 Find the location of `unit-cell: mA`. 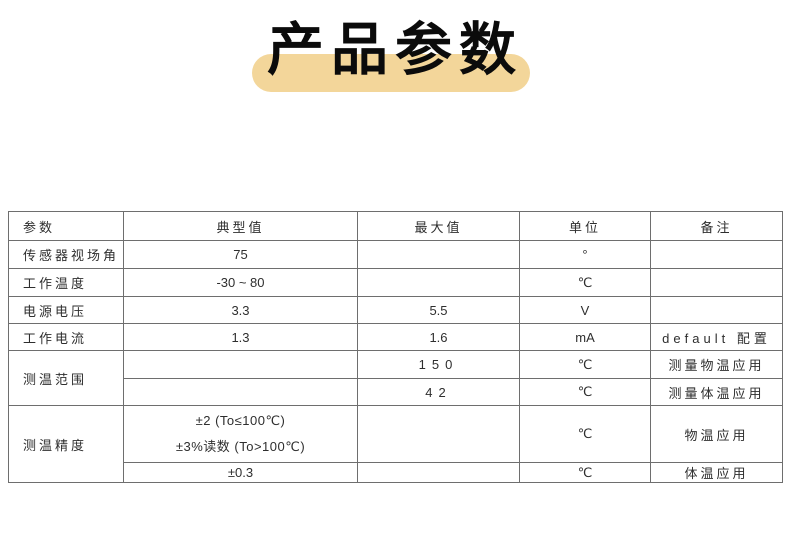

unit-cell: mA is located at coordinates (585, 337).